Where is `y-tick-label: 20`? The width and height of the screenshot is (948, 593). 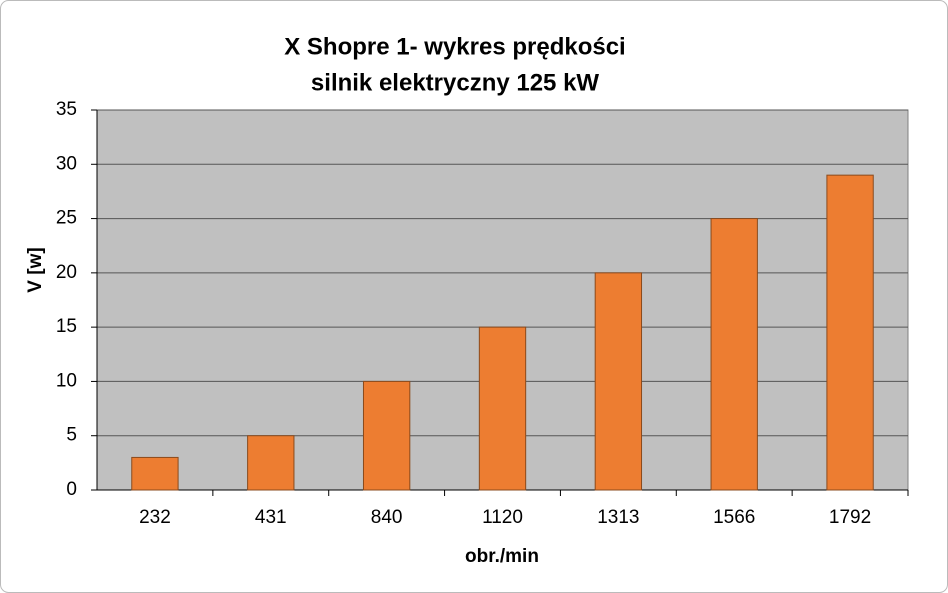
y-tick-label: 20 is located at coordinates (66, 272).